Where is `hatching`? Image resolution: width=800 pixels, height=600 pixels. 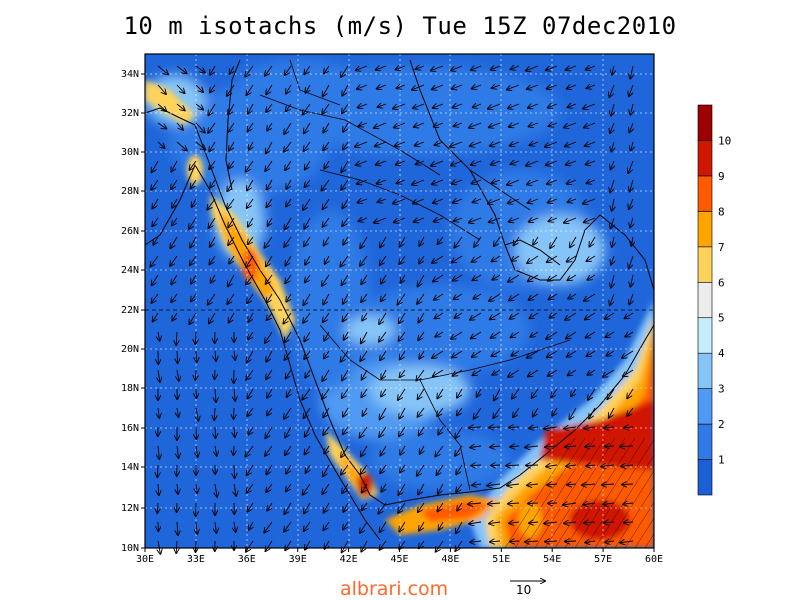 hatching is located at coordinates (579, 492).